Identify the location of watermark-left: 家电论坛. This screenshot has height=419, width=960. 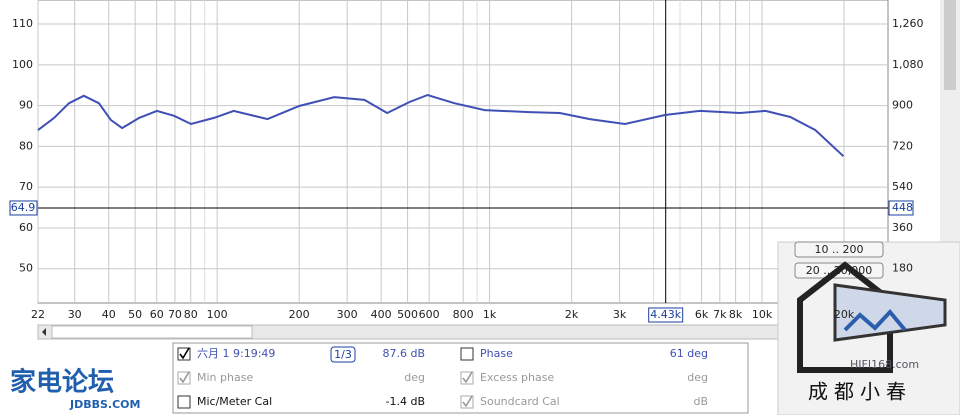
(62, 382).